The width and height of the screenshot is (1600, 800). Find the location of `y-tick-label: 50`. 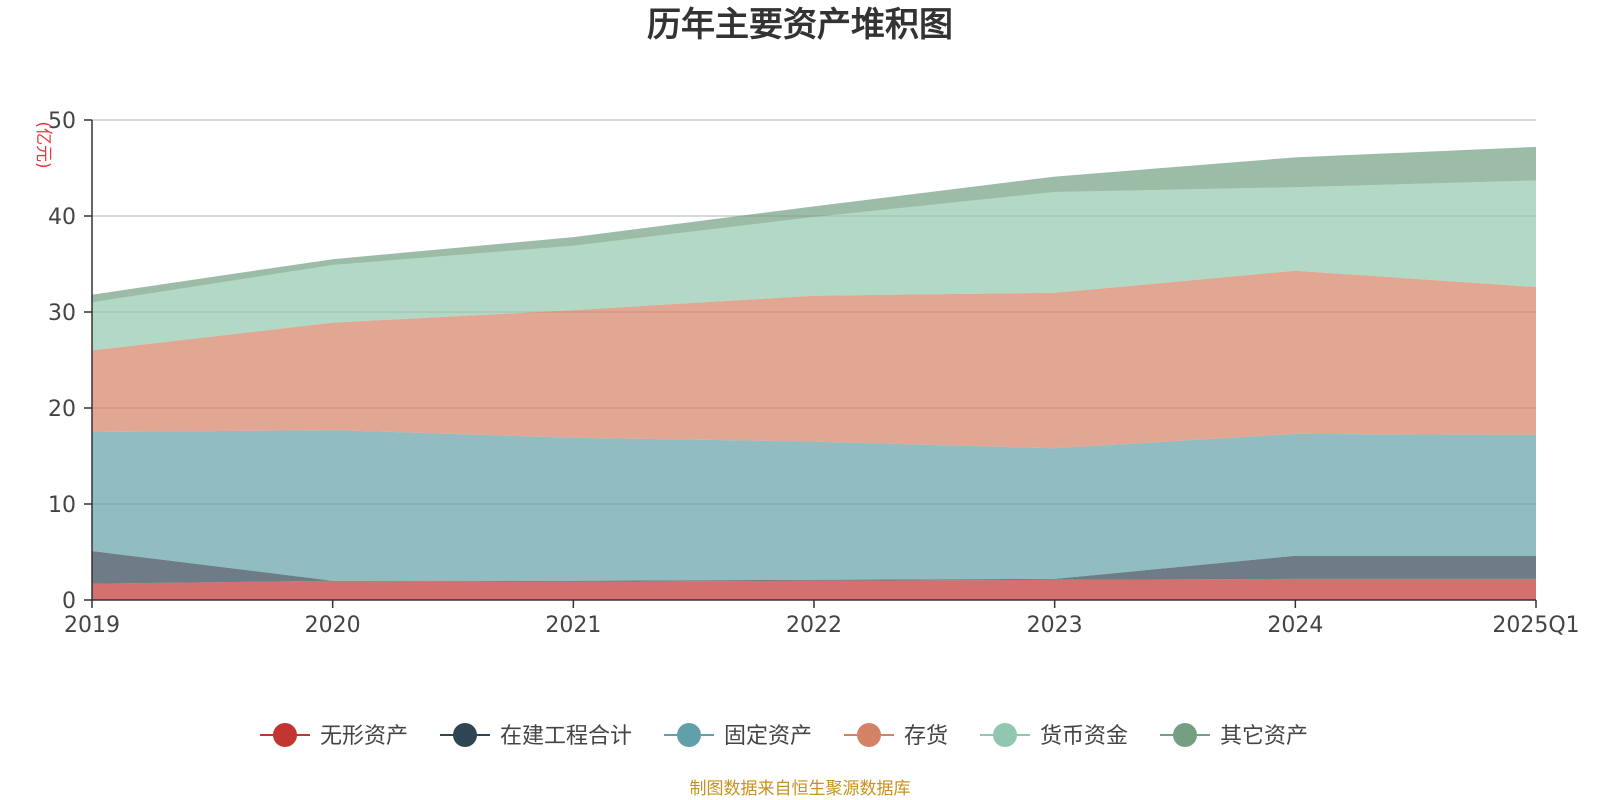

y-tick-label: 50 is located at coordinates (62, 121).